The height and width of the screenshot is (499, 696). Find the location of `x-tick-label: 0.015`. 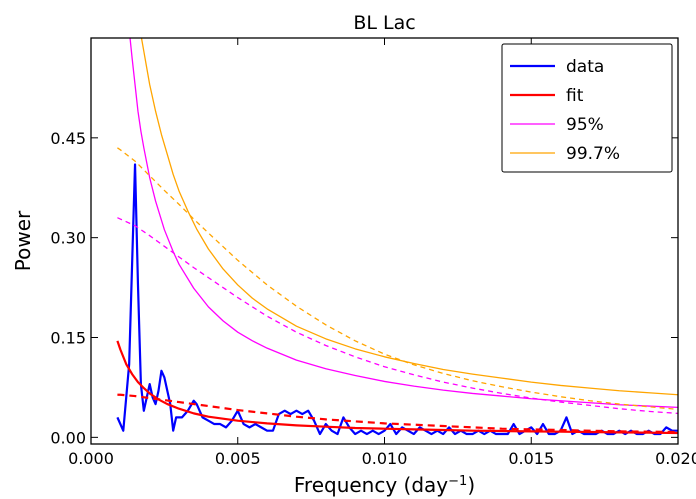

x-tick-label: 0.015 is located at coordinates (531, 458).